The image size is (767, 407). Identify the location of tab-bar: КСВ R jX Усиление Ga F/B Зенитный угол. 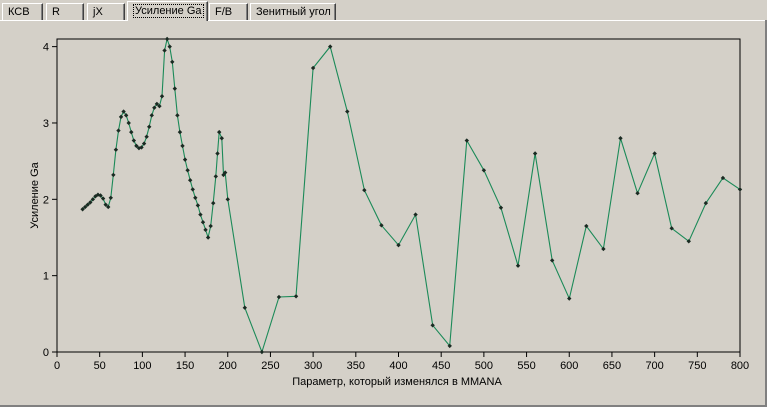
(383, 10).